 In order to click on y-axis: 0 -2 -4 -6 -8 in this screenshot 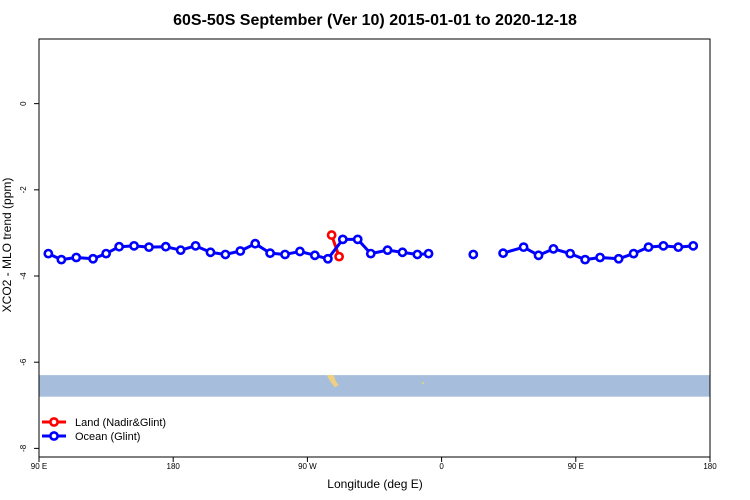, I will do `click(29, 276)`.